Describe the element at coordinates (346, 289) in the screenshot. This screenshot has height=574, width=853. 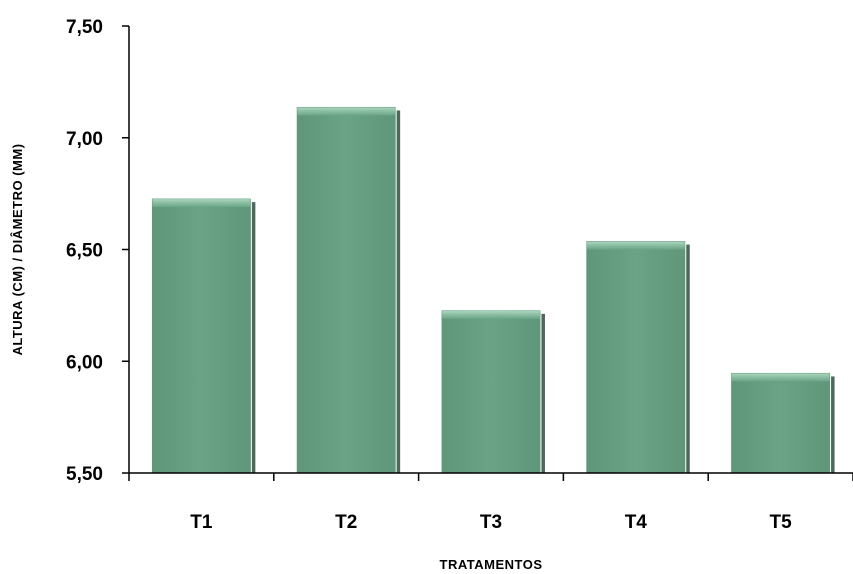
I see `bar-t2` at that location.